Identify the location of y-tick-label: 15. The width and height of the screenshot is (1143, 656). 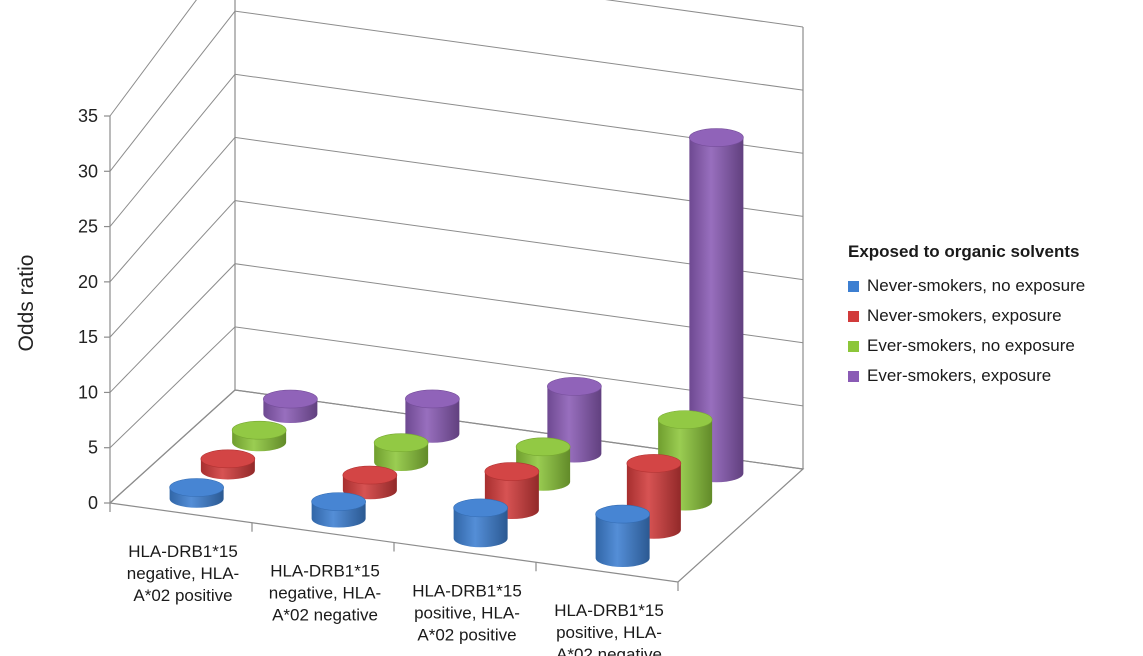
(88, 337).